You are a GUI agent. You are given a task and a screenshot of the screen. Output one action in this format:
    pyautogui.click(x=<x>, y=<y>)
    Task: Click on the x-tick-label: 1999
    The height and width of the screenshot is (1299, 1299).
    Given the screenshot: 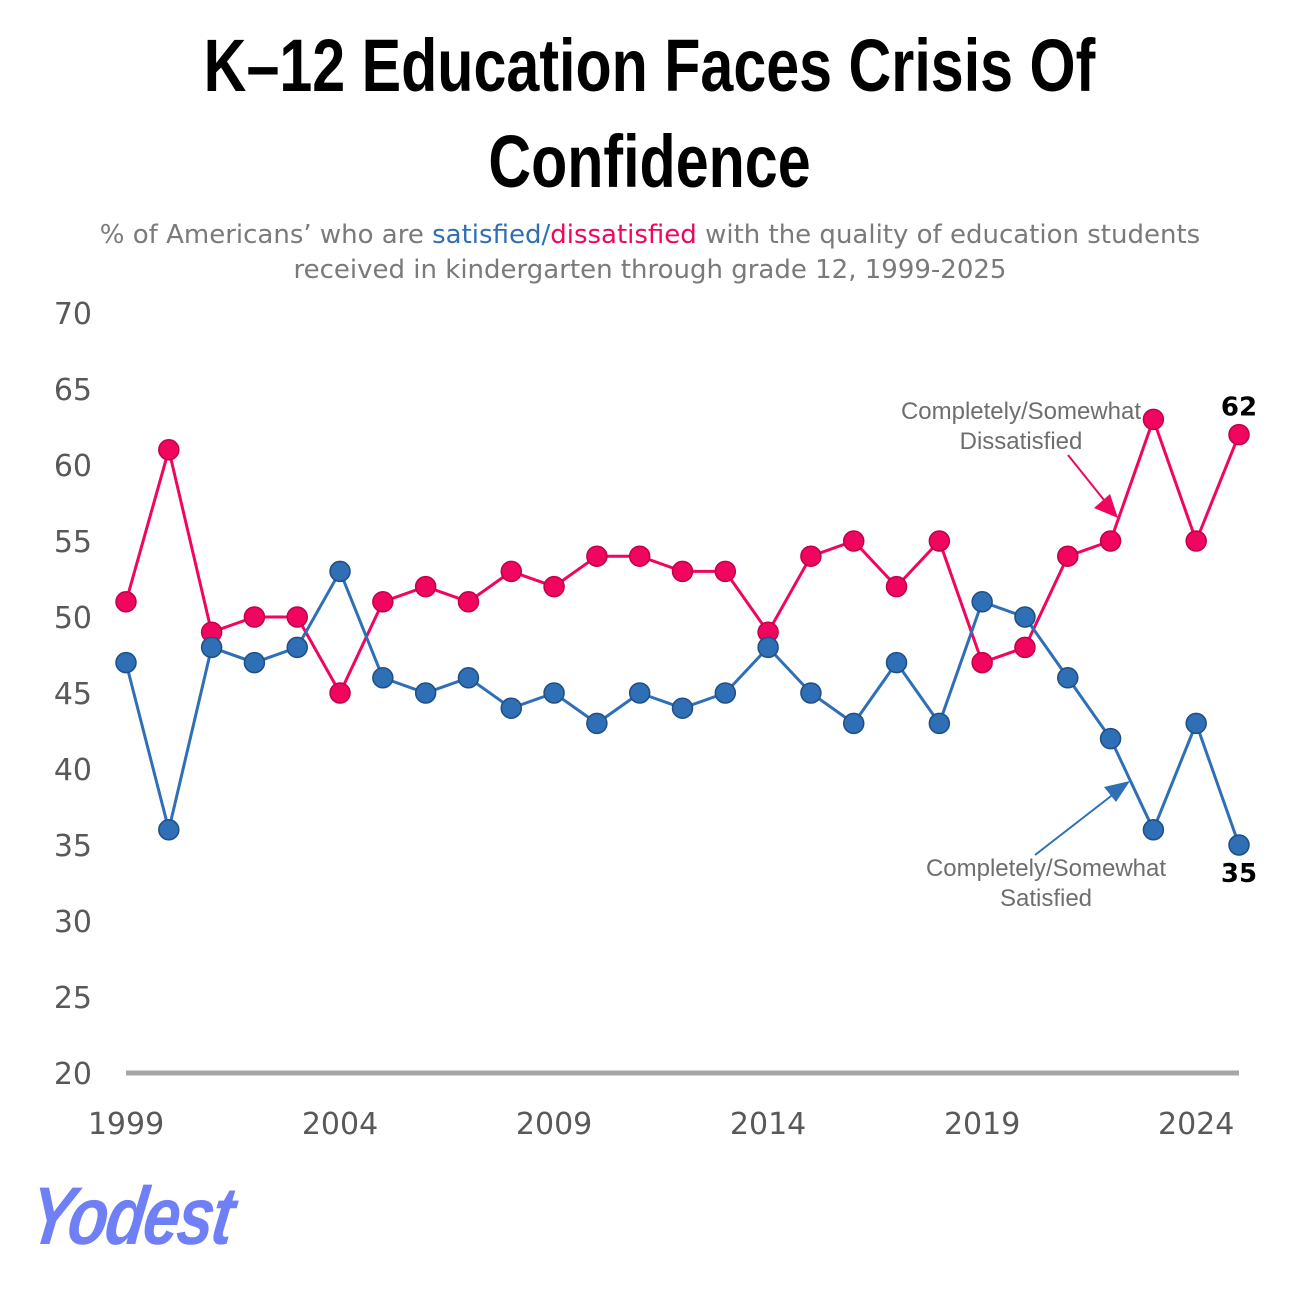 What is the action you would take?
    pyautogui.click(x=126, y=1124)
    